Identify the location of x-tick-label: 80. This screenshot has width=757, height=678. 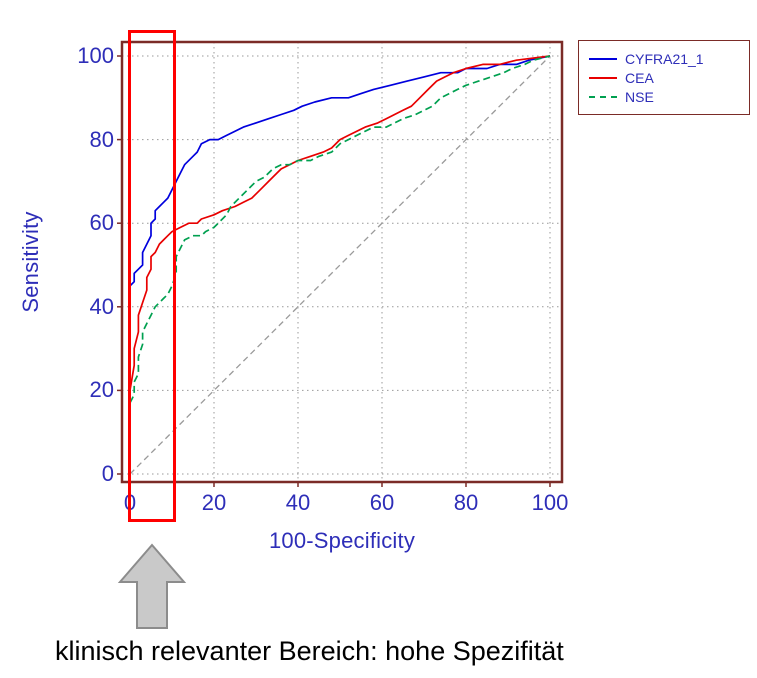
(466, 502).